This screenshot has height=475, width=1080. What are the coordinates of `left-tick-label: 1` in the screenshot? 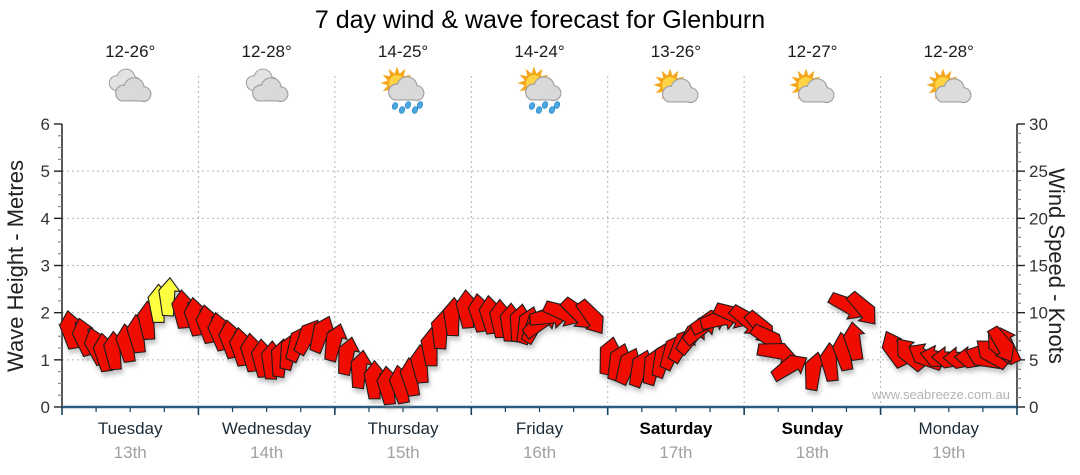 It's located at (45, 360).